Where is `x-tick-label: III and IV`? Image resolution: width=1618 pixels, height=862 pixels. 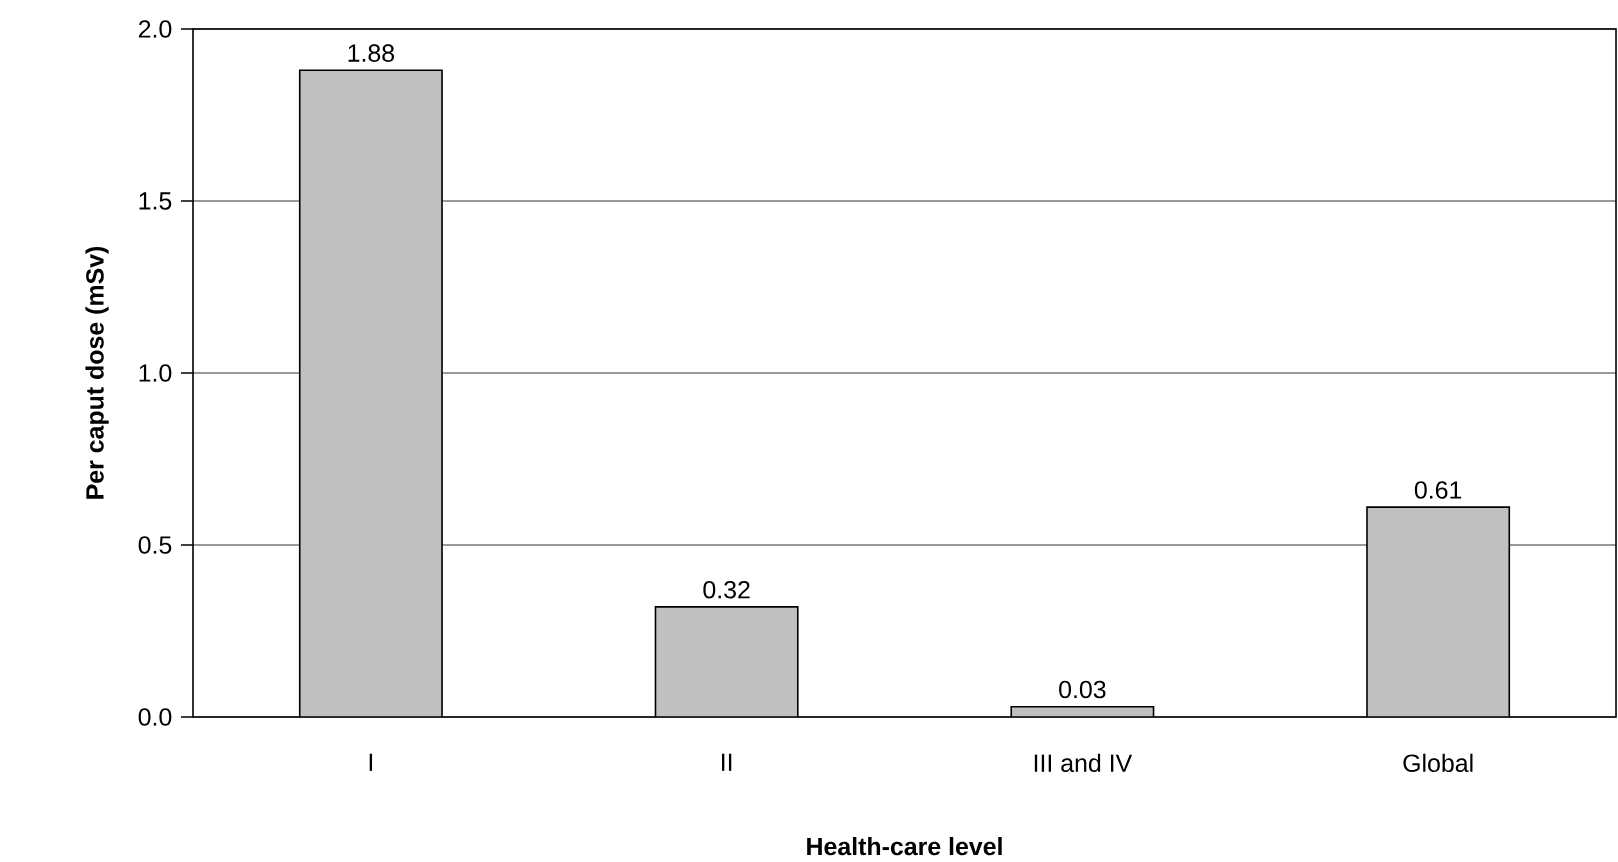 x-tick-label: III and IV is located at coordinates (1083, 762).